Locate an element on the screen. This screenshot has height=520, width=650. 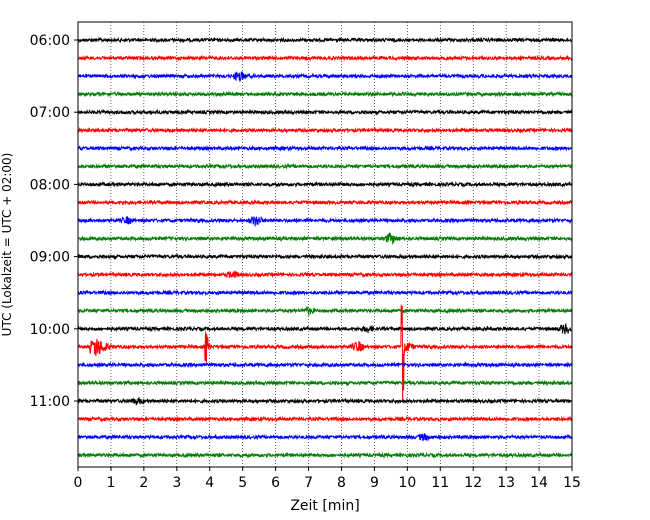
x-tick-label: 8 is located at coordinates (341, 483).